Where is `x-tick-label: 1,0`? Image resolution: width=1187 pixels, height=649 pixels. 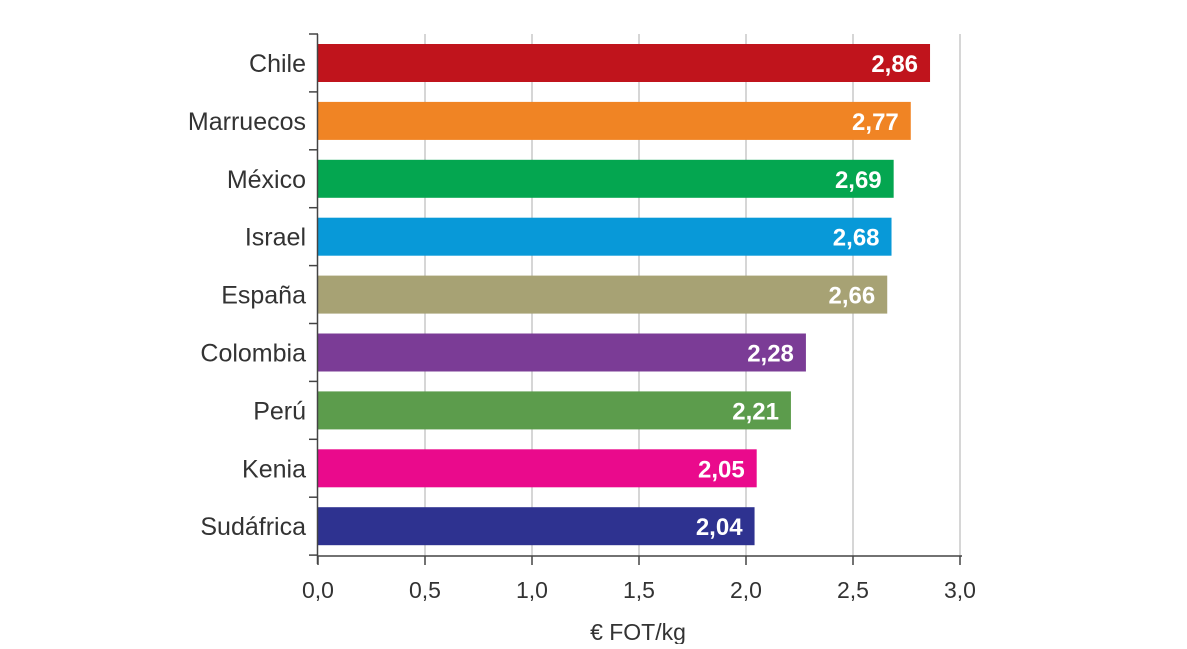
x-tick-label: 1,0 is located at coordinates (532, 590).